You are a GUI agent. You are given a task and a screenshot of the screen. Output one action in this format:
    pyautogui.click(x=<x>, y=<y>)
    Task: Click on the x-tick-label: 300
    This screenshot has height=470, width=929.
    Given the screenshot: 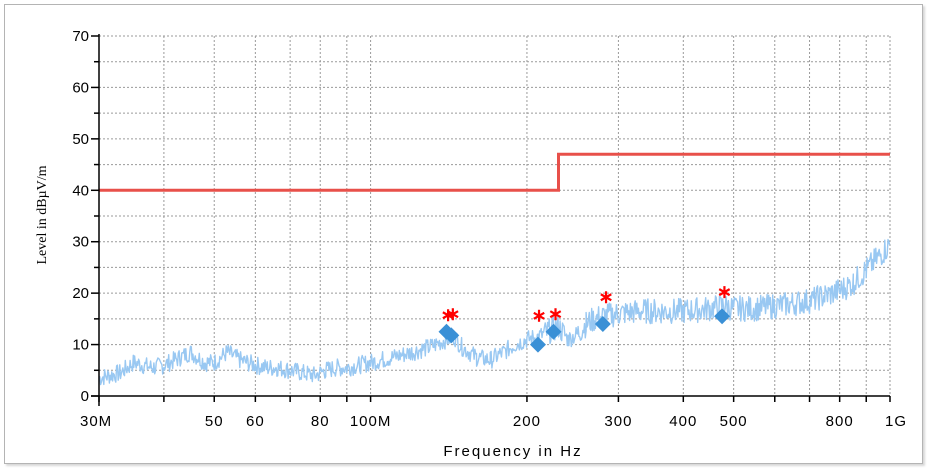 What is the action you would take?
    pyautogui.click(x=618, y=421)
    